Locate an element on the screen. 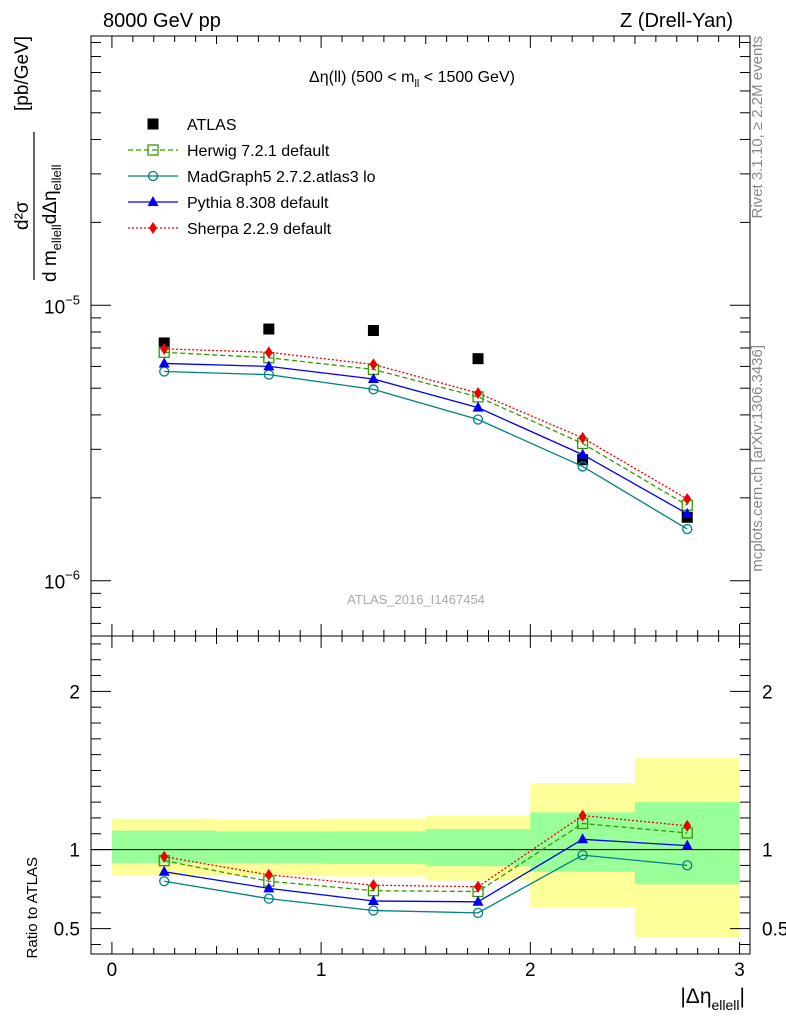 Image resolution: width=786 pixels, height=1024 pixels. source-label: mcplots.cern.ch [arXiv:1306.3436] is located at coordinates (757, 458).